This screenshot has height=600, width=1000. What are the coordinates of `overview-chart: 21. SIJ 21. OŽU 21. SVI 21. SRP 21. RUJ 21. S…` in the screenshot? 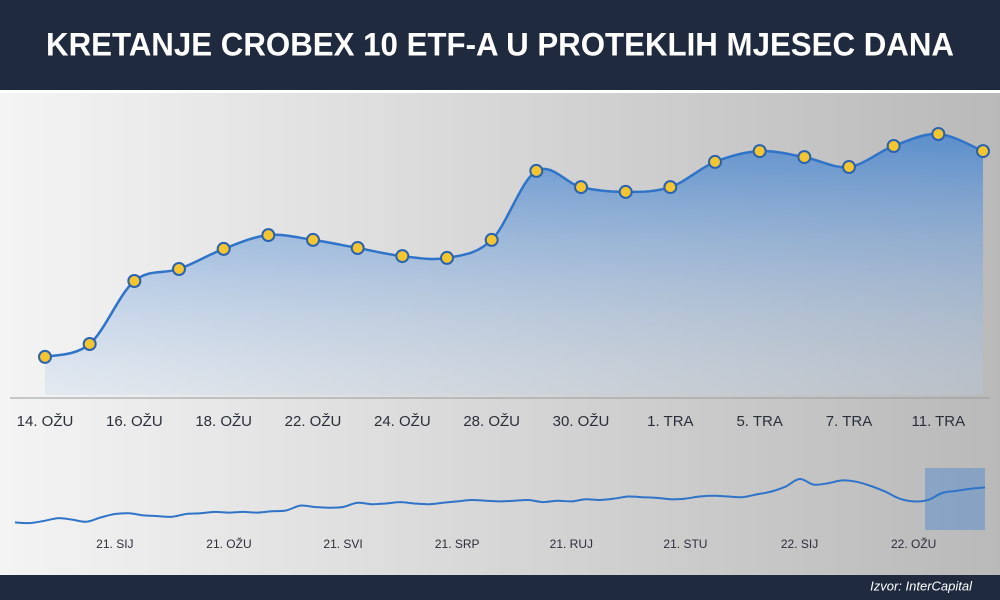 It's located at (500, 514).